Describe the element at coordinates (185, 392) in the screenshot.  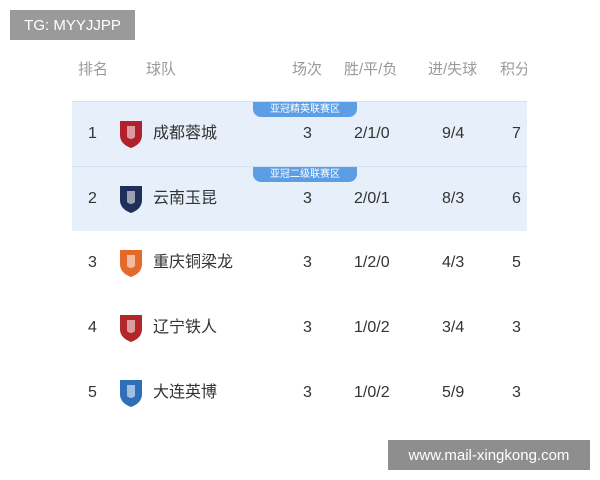
I see `team-name: 大连英博` at that location.